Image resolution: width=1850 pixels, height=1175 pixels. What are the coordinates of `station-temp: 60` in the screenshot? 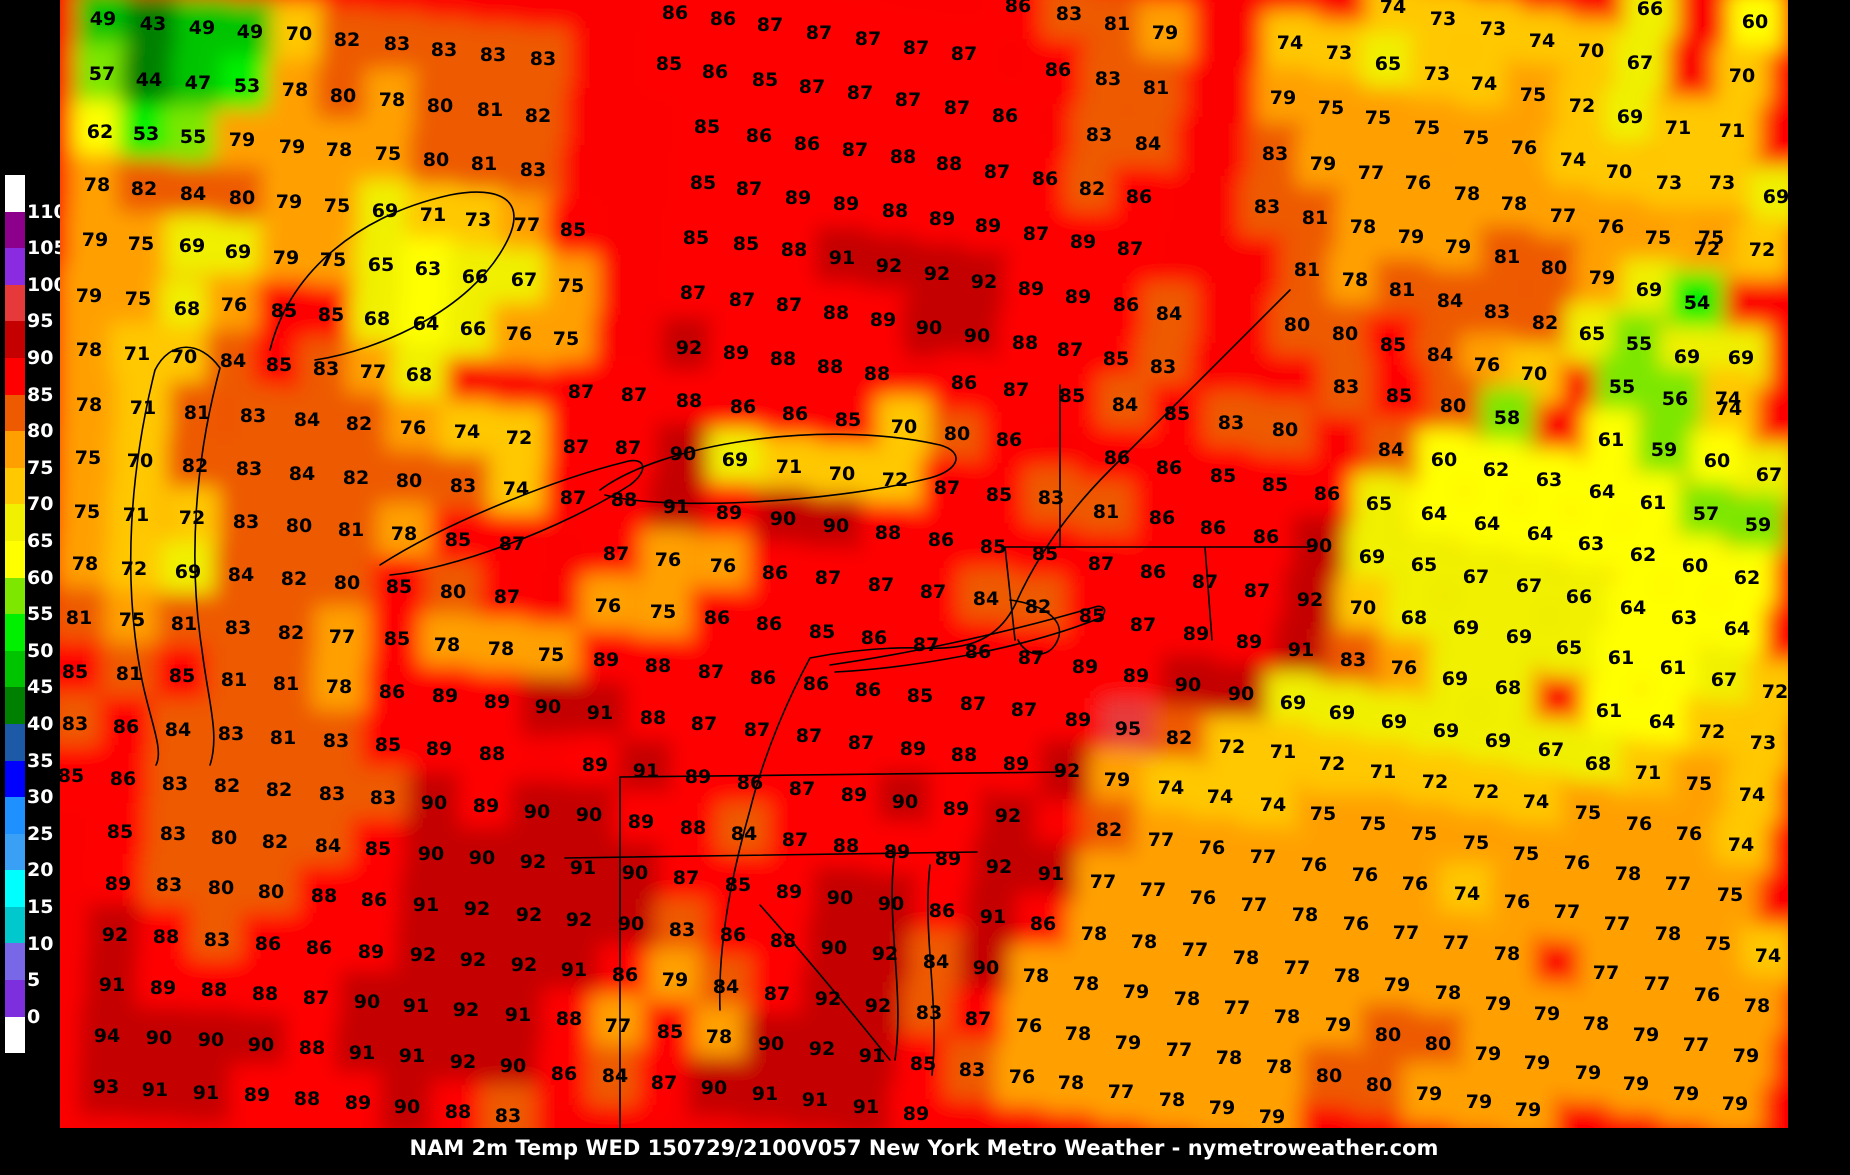 It's located at (1444, 460).